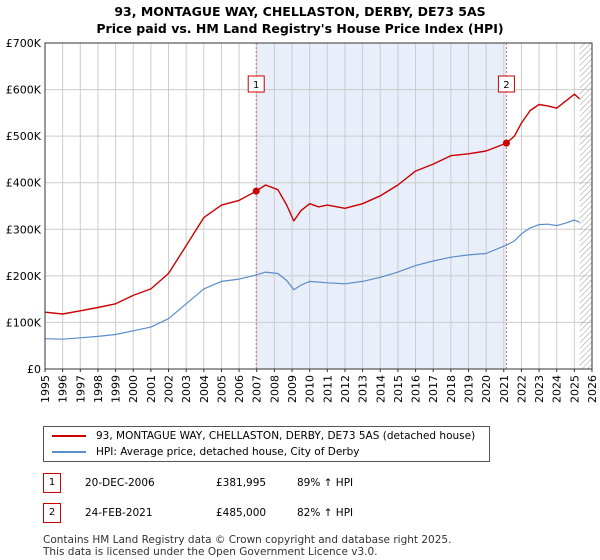 This screenshot has height=560, width=600. What do you see at coordinates (80, 389) in the screenshot?
I see `x-tick-label-1997: 1997` at bounding box center [80, 389].